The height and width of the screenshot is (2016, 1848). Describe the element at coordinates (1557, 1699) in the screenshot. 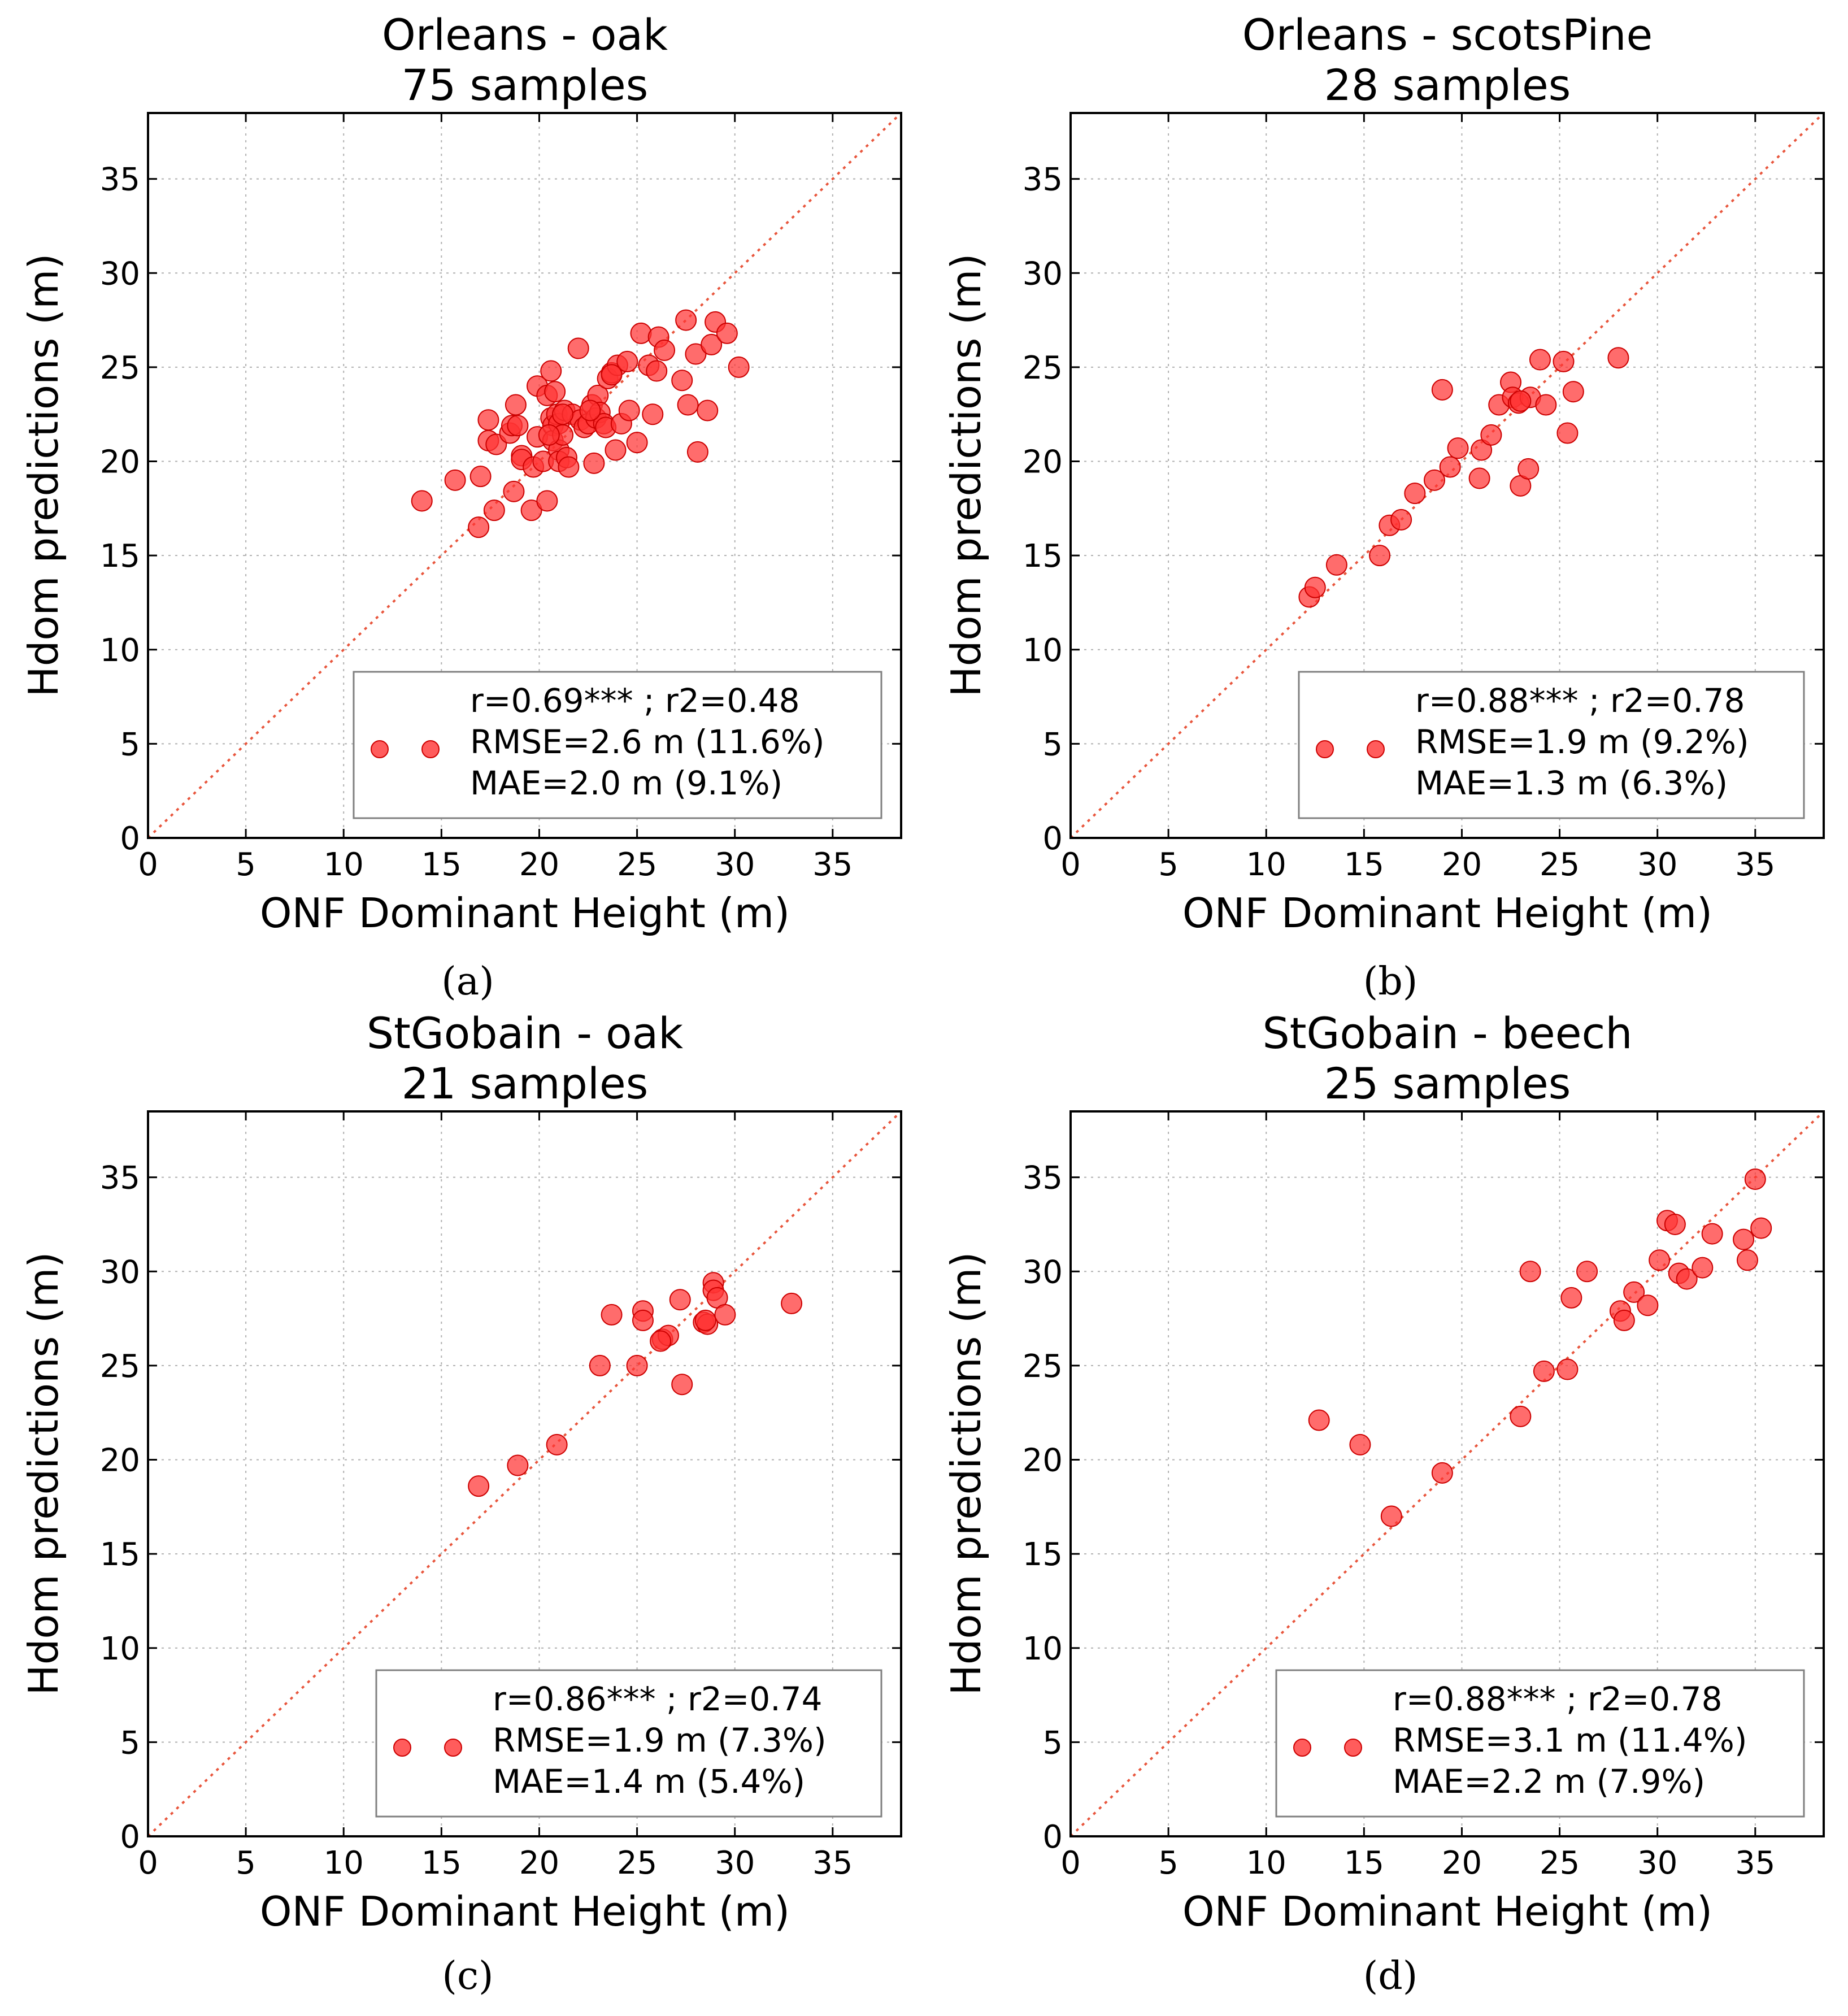

I see `legend-r-value: r=0.88*** ; r2=0.78` at that location.